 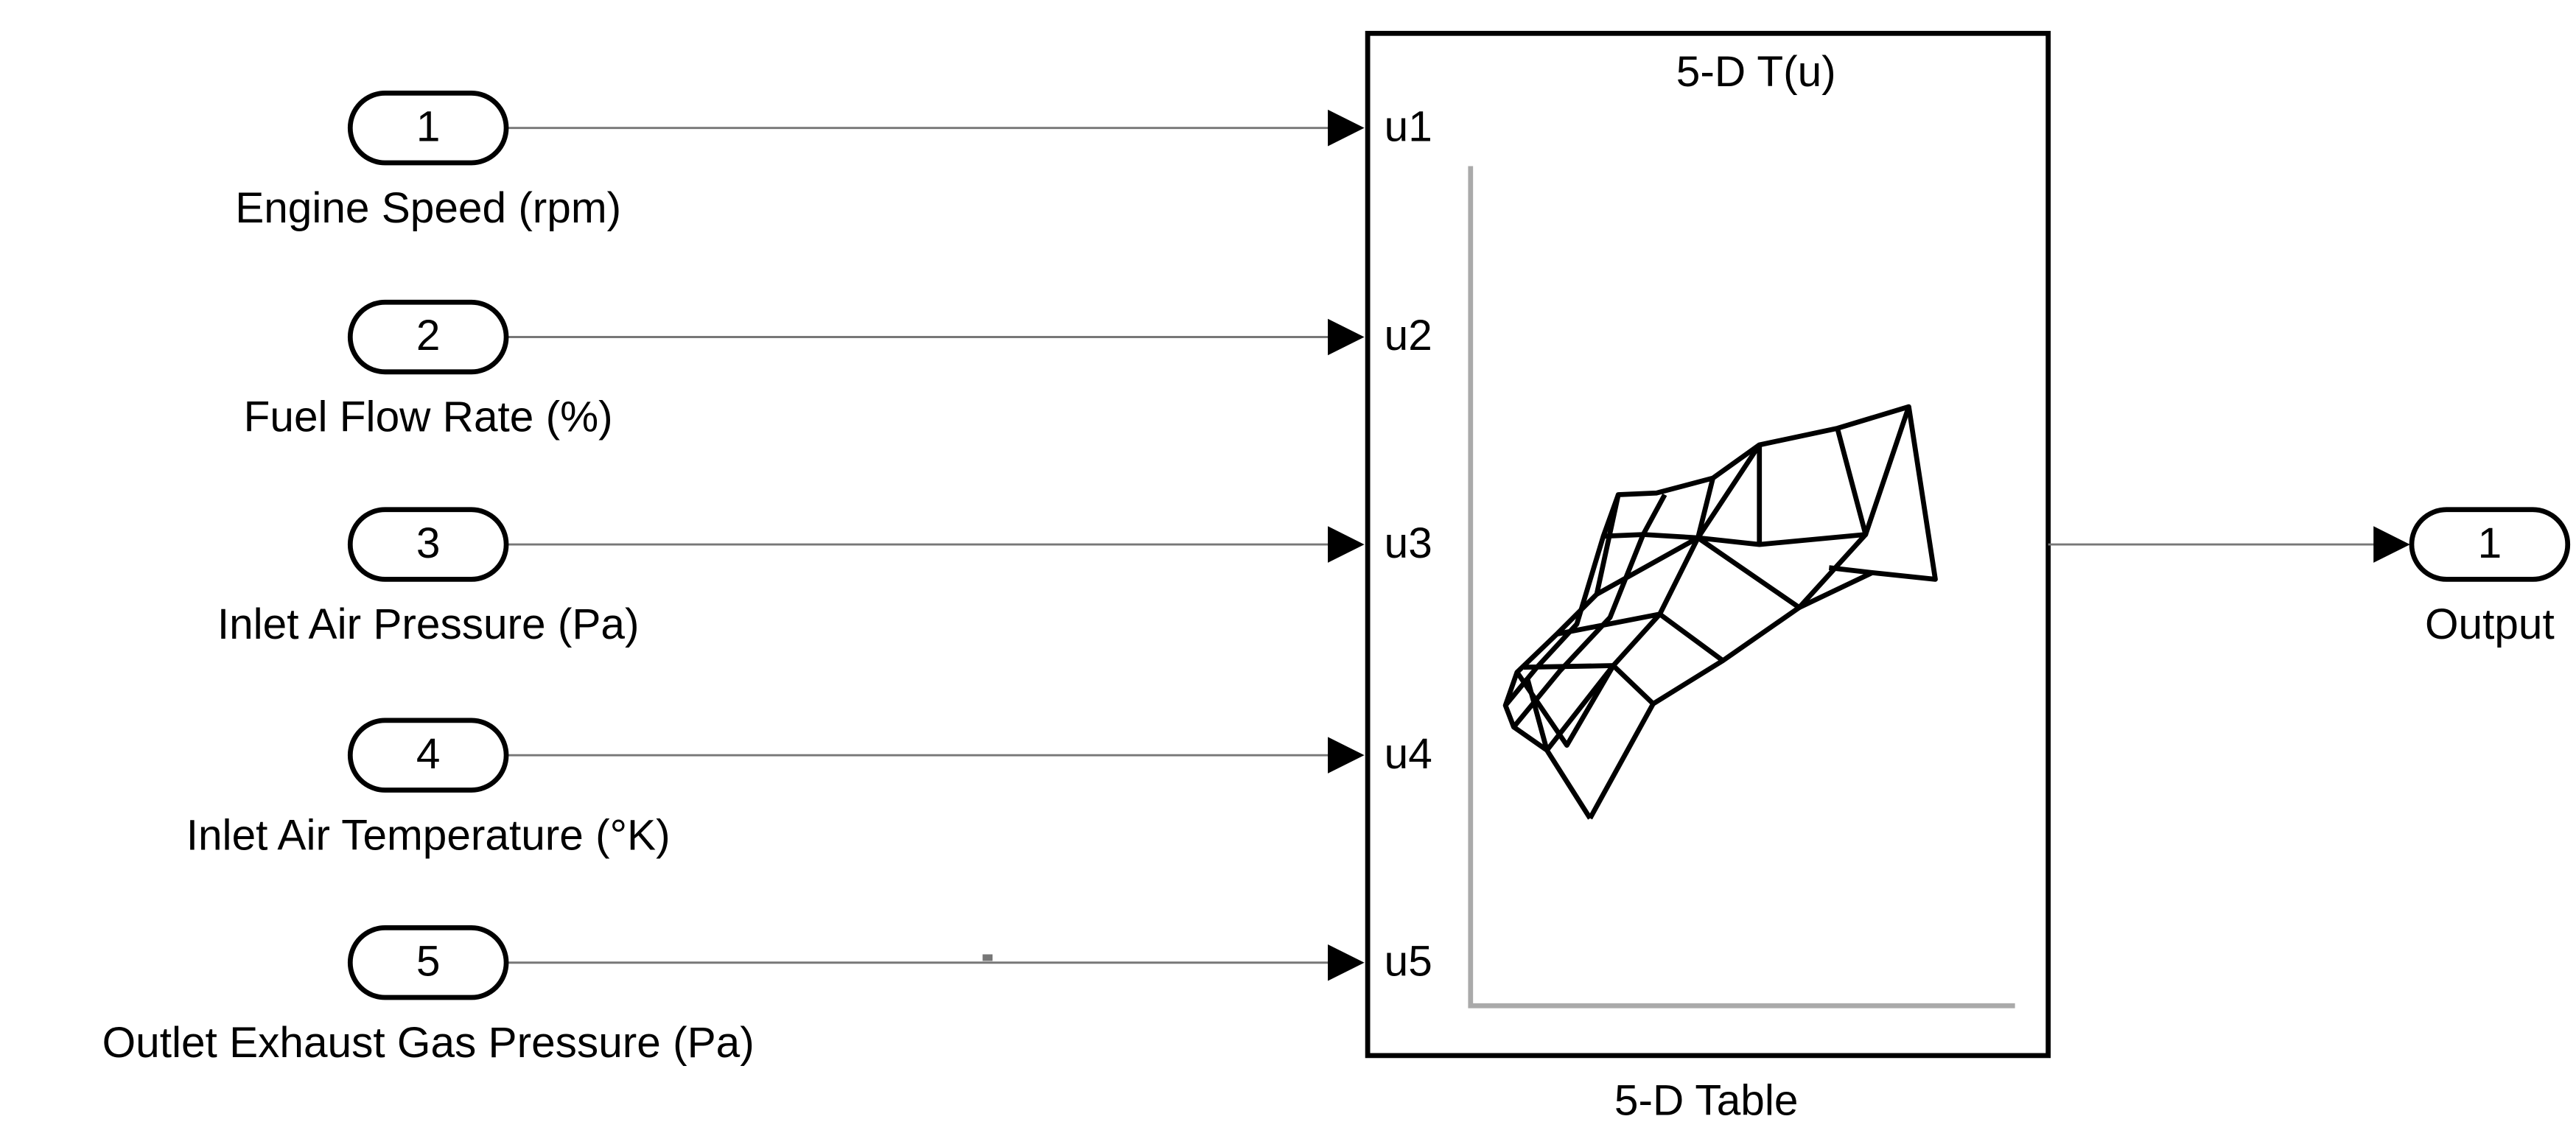 I want to click on outport, so click(x=2490, y=544).